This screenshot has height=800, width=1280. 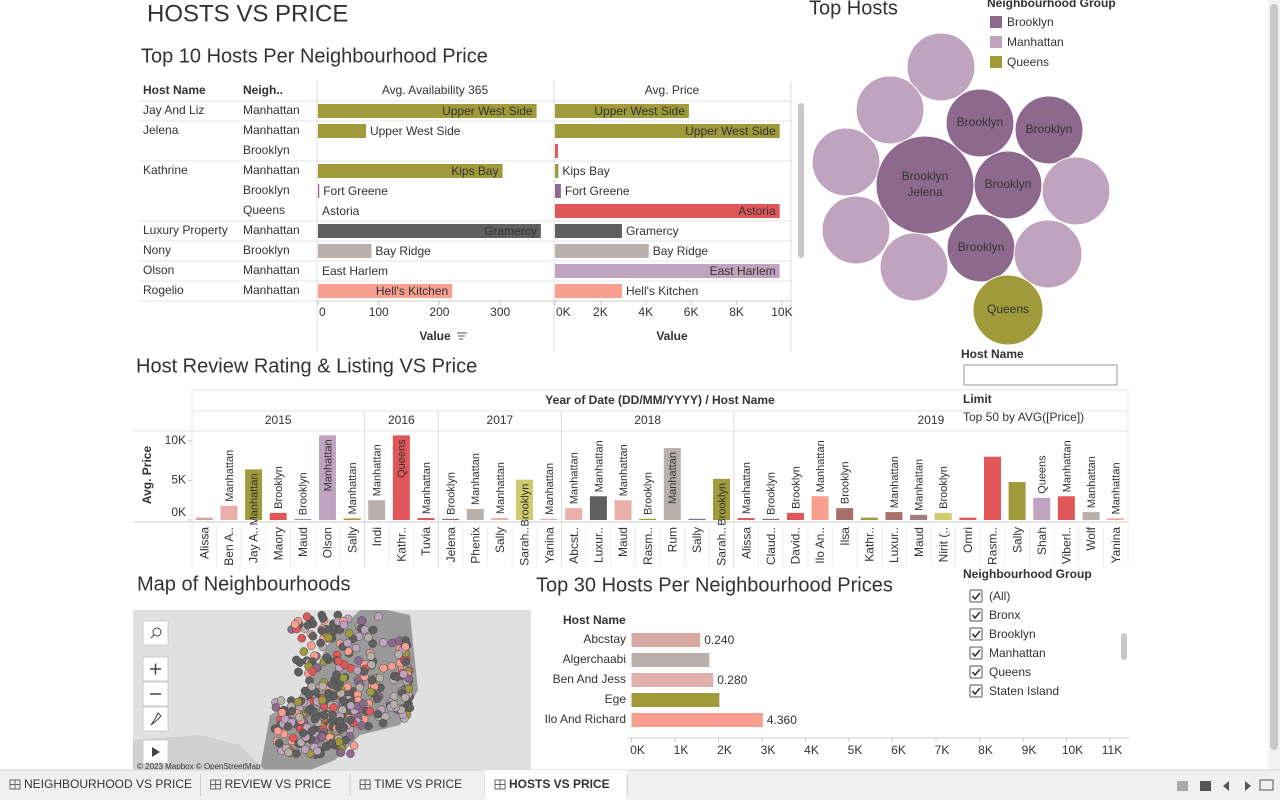 I want to click on tick-label: 5K, so click(x=855, y=750).